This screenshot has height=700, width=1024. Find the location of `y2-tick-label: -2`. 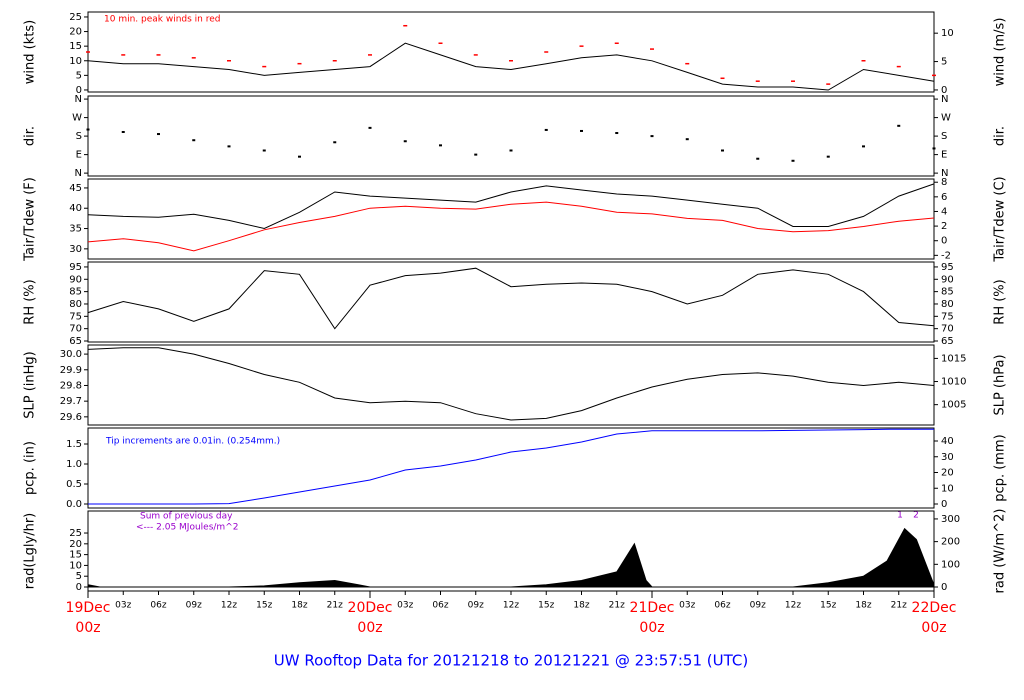

y2-tick-label: -2 is located at coordinates (946, 255).